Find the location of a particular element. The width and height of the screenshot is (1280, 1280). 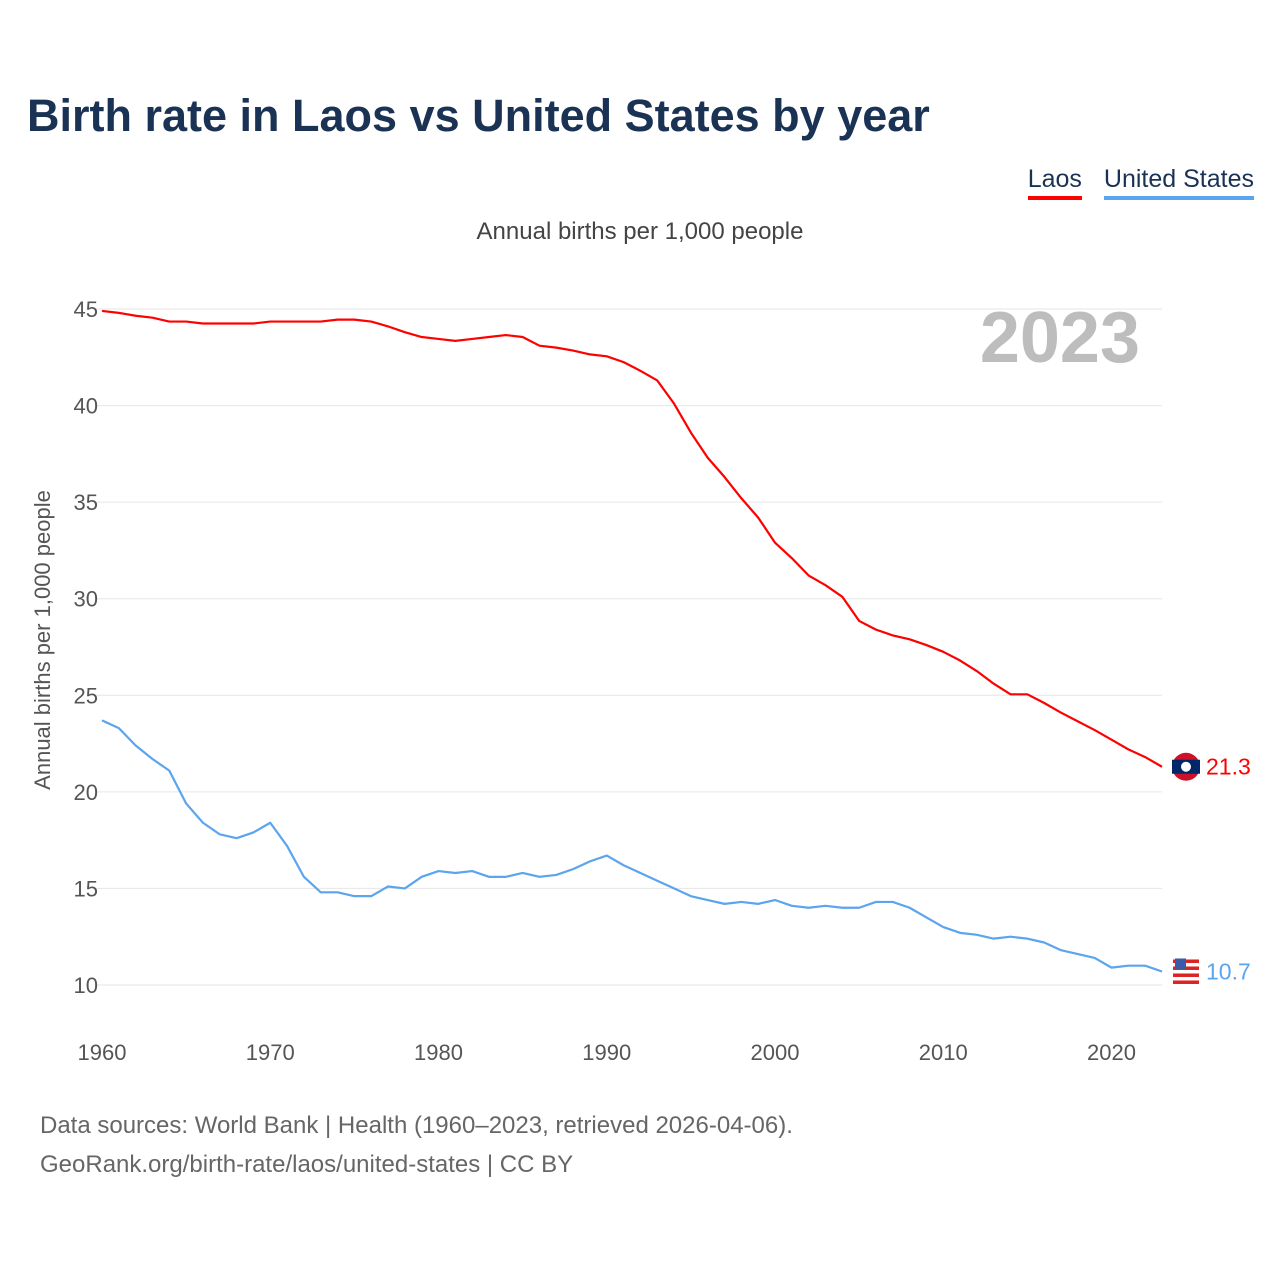

legend: Laos United States is located at coordinates (1140, 182).